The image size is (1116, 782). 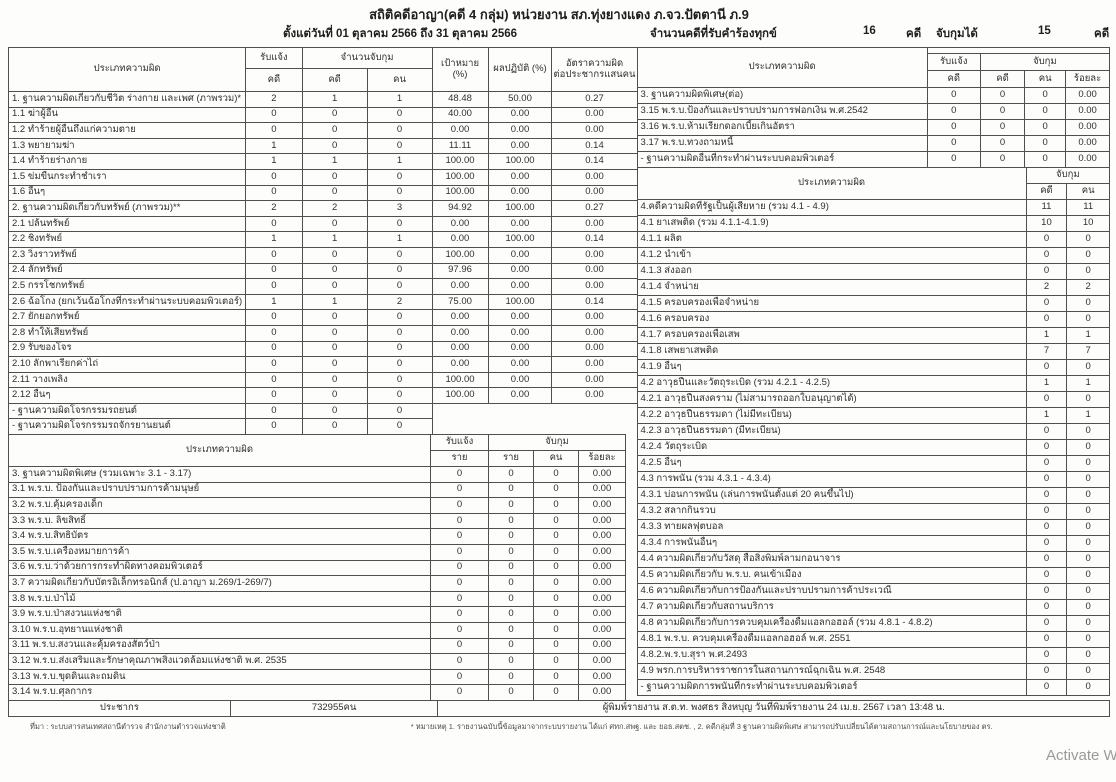 What do you see at coordinates (127, 130) in the screenshot?
I see `offense-label: 1.2 ทำร้ายผู้อื่นถึงแก่ความตาย` at bounding box center [127, 130].